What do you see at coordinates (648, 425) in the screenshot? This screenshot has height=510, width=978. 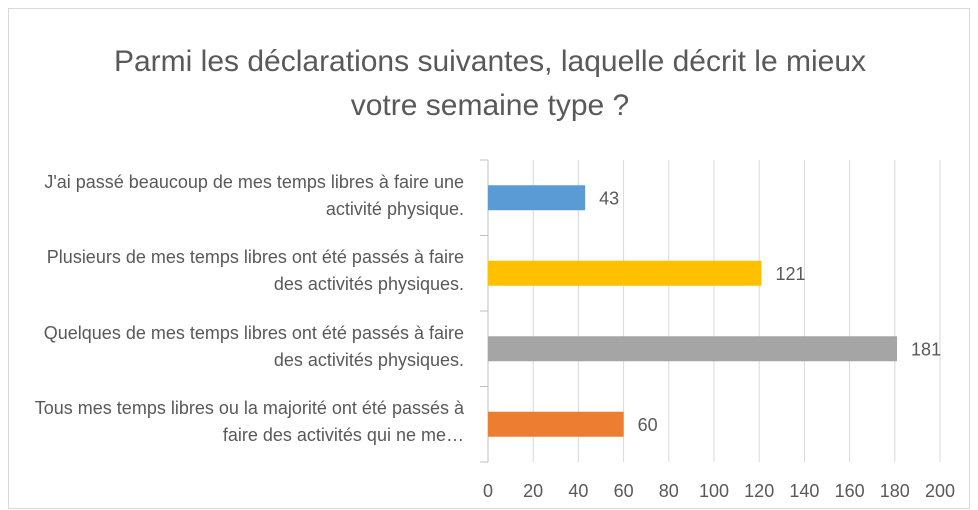 I see `data-label: 60` at bounding box center [648, 425].